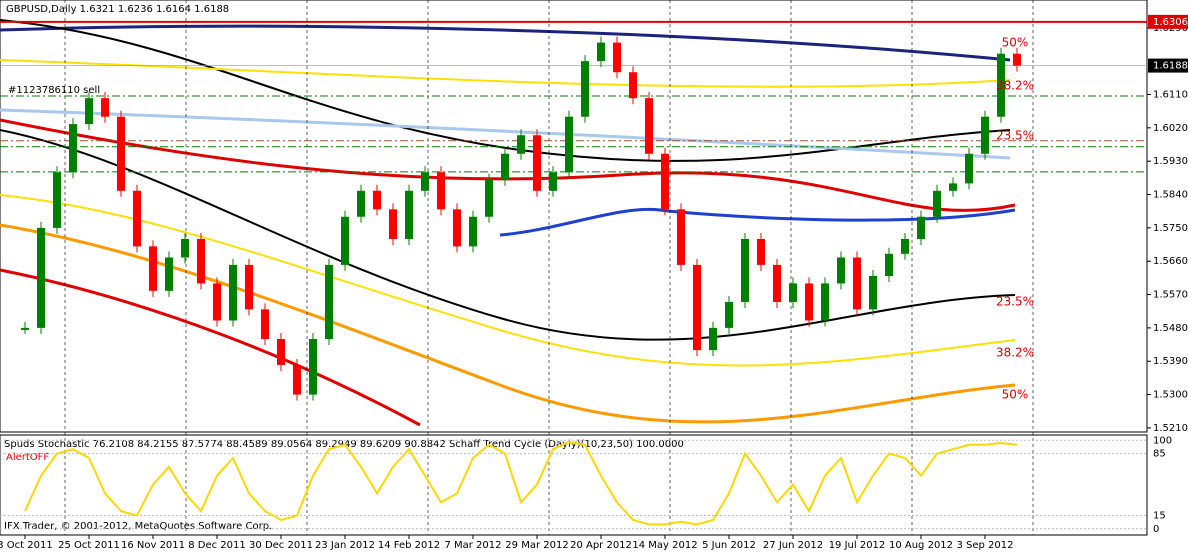 The height and width of the screenshot is (552, 1188). I want to click on x-tick-label: 14 Feb 2012, so click(409, 545).